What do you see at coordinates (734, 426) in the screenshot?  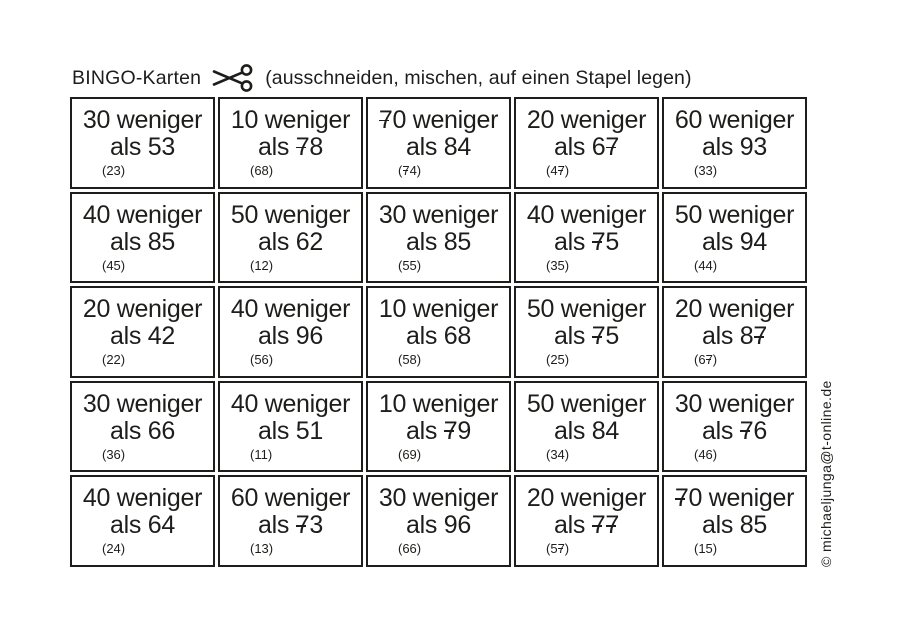 I see `bingo-card: 30 weniger als 76 (46)` at bounding box center [734, 426].